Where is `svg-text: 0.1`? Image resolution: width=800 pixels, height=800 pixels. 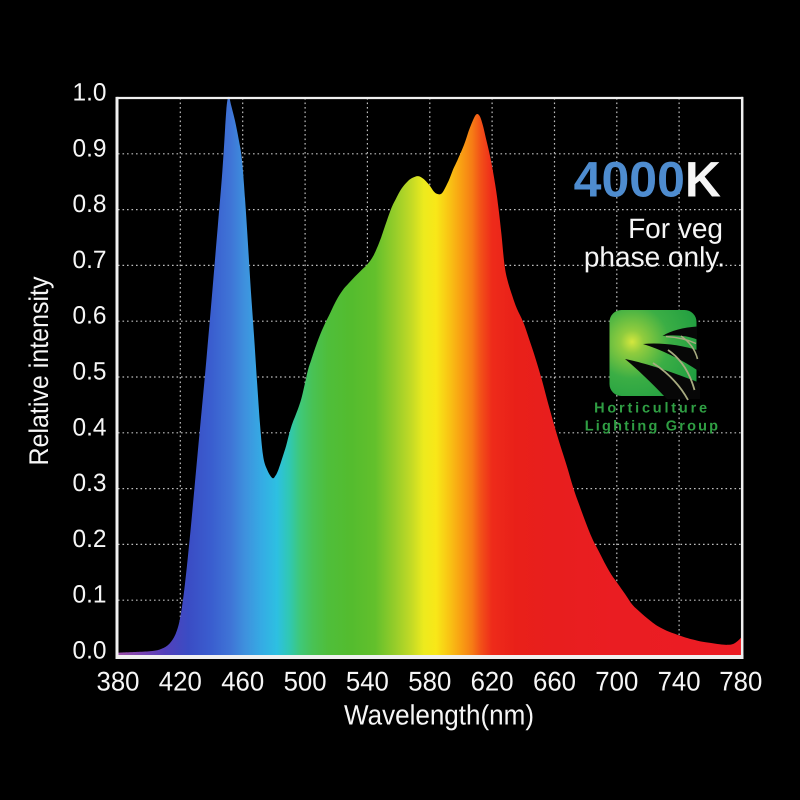
svg-text: 0.1 is located at coordinates (90, 595).